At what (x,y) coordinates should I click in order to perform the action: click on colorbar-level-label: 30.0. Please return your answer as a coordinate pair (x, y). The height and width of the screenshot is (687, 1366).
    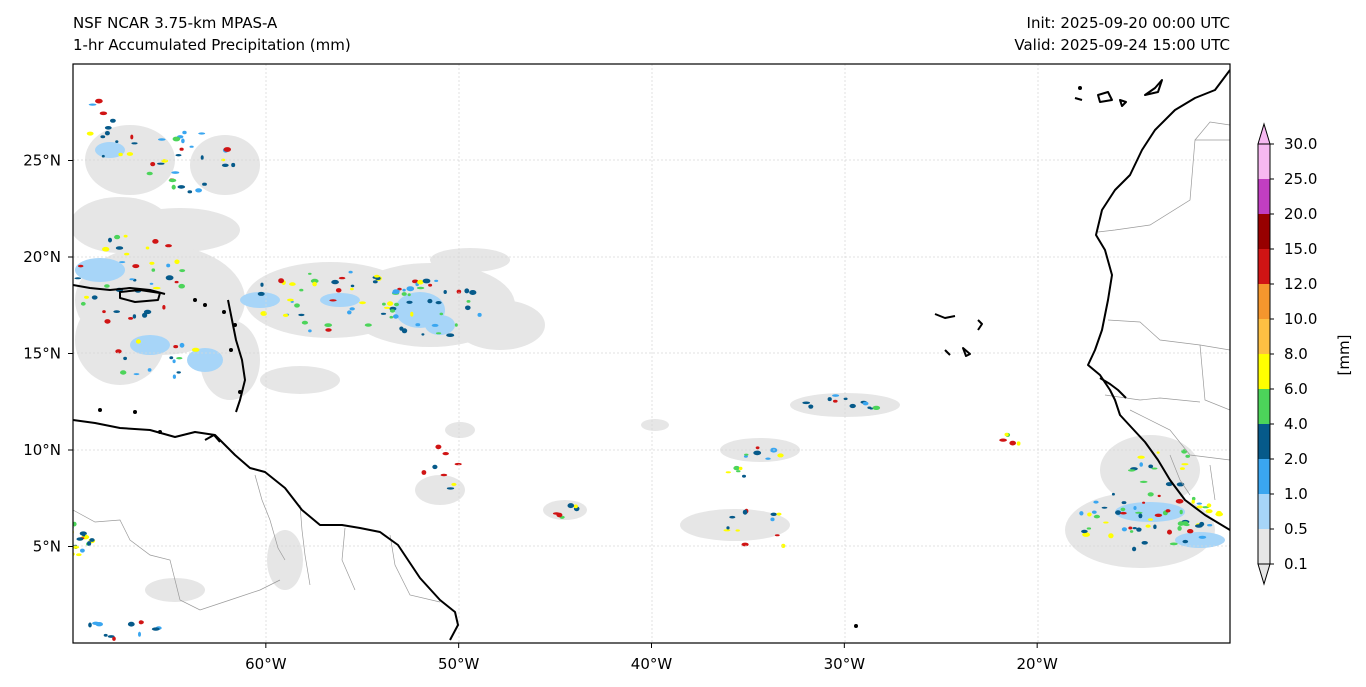
    Looking at the image, I should click on (1300, 144).